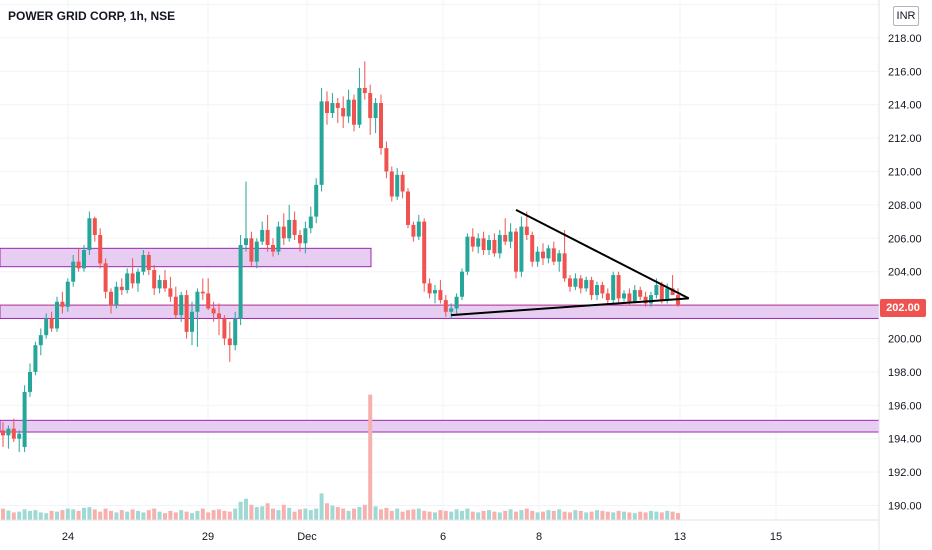  Describe the element at coordinates (905, 173) in the screenshot. I see `price-tick-label: 210.00` at that location.